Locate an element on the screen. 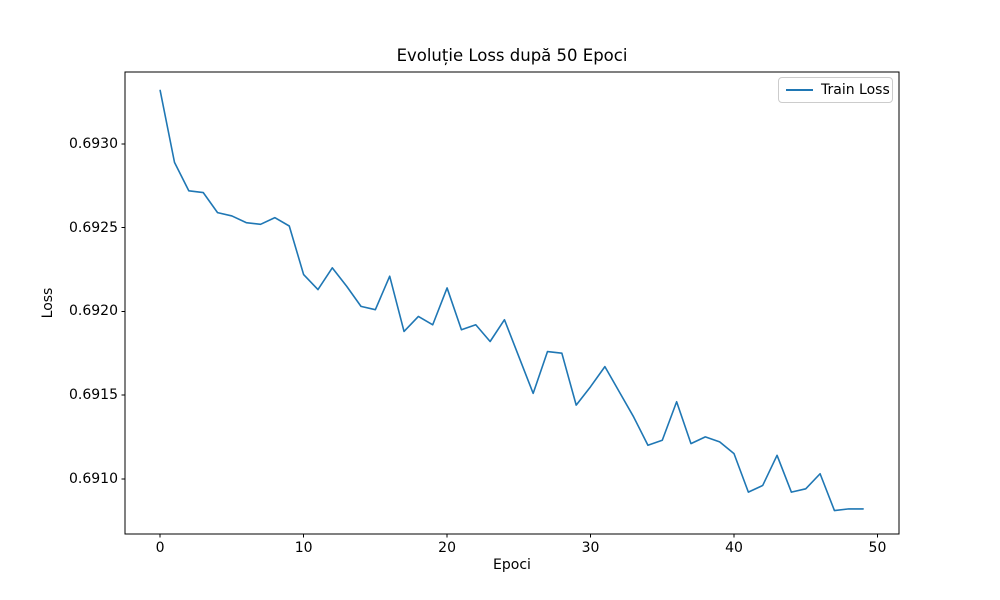  y-tick-label: 0.6910 is located at coordinates (93, 478).